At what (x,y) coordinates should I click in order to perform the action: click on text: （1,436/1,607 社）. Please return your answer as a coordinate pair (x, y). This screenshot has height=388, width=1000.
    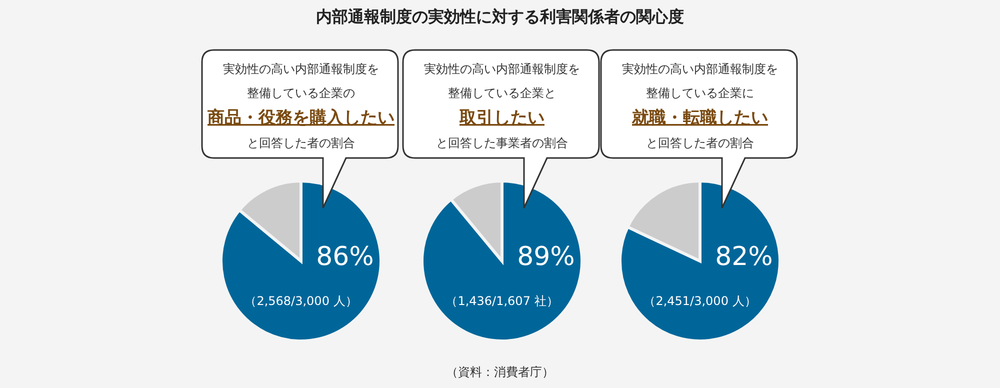
    Looking at the image, I should click on (502, 301).